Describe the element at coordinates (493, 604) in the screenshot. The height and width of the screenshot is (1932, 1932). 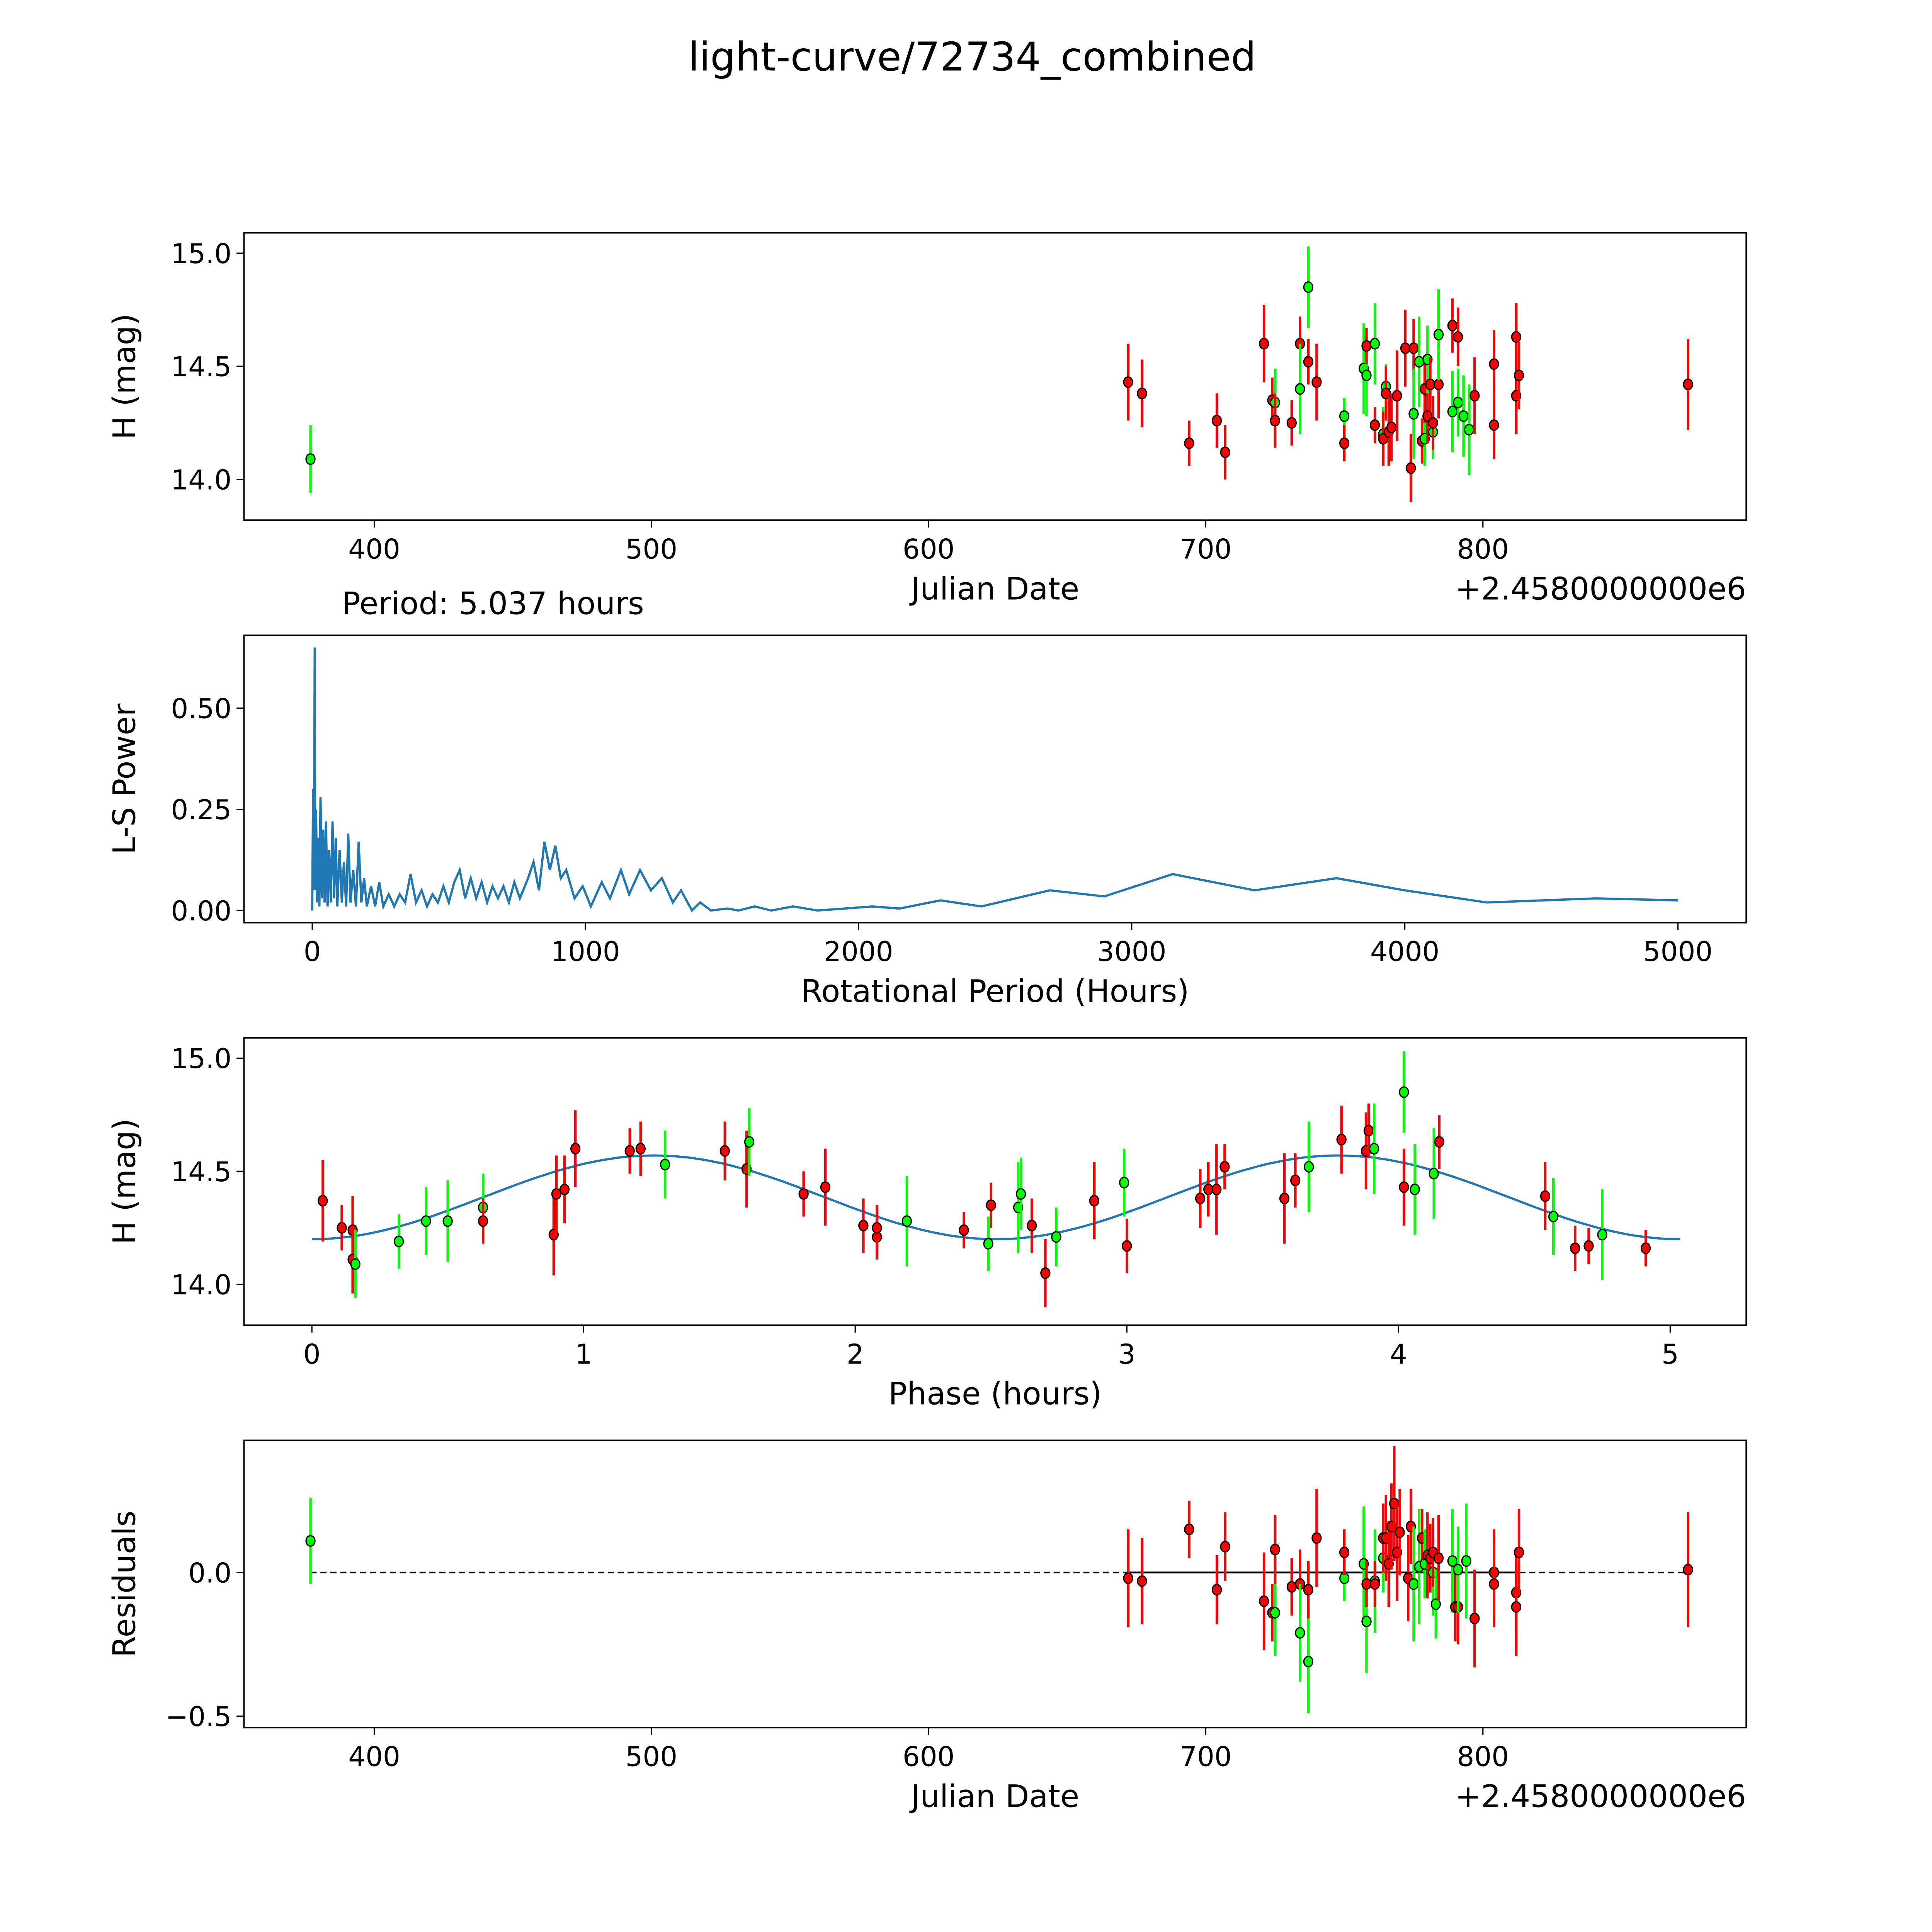
I see `period-title: Period: 5.037 hours` at that location.